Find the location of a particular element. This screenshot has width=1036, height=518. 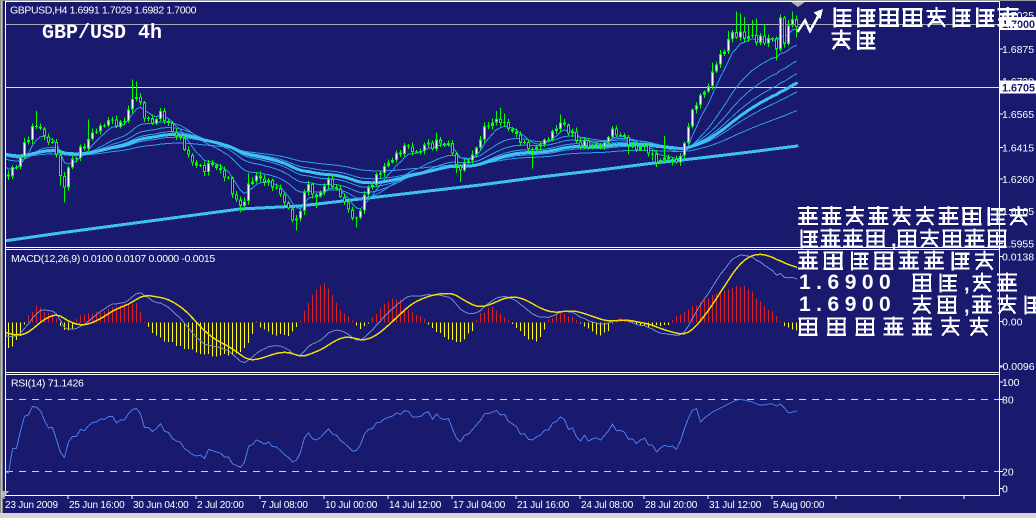

svg-text: 14 Jul 12:00 is located at coordinates (415, 505).